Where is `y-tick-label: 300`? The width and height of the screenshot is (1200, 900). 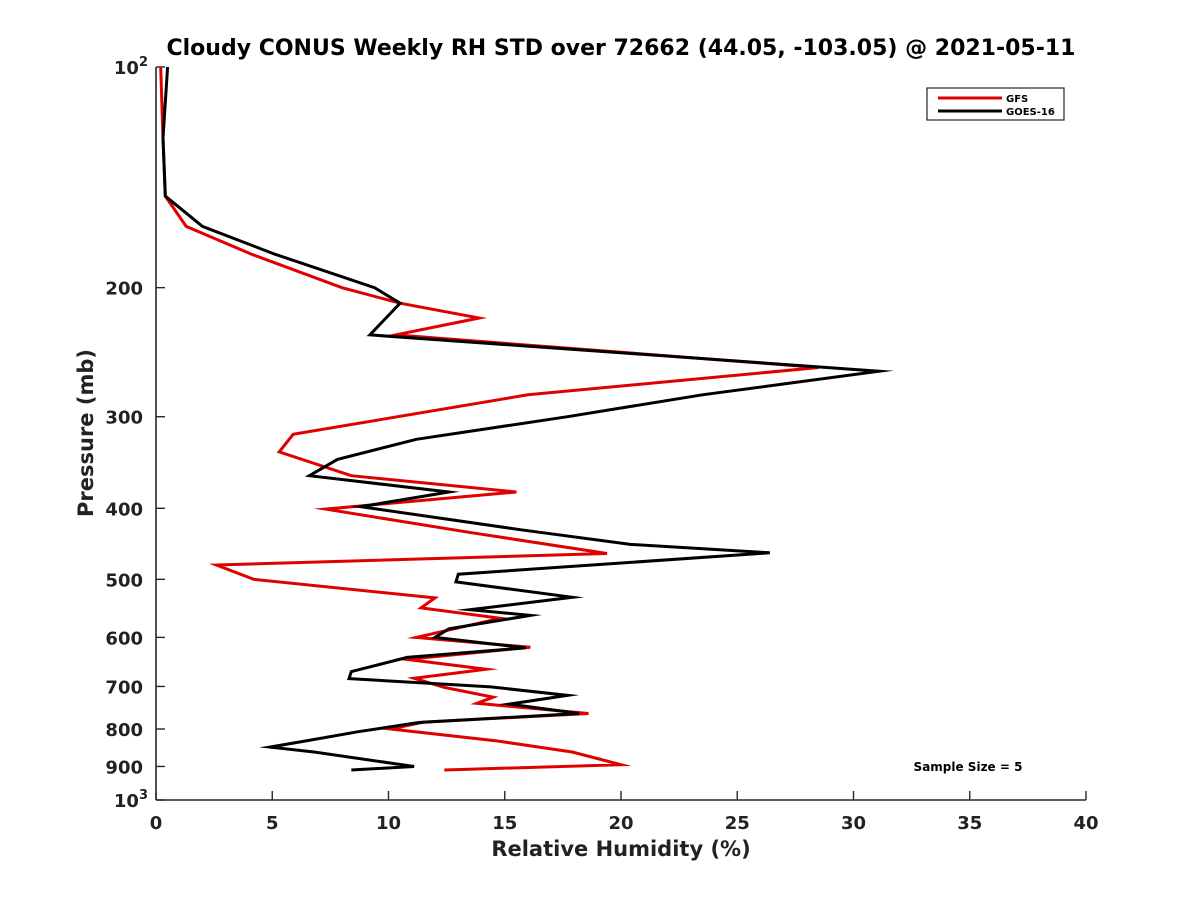 y-tick-label: 300 is located at coordinates (124, 418).